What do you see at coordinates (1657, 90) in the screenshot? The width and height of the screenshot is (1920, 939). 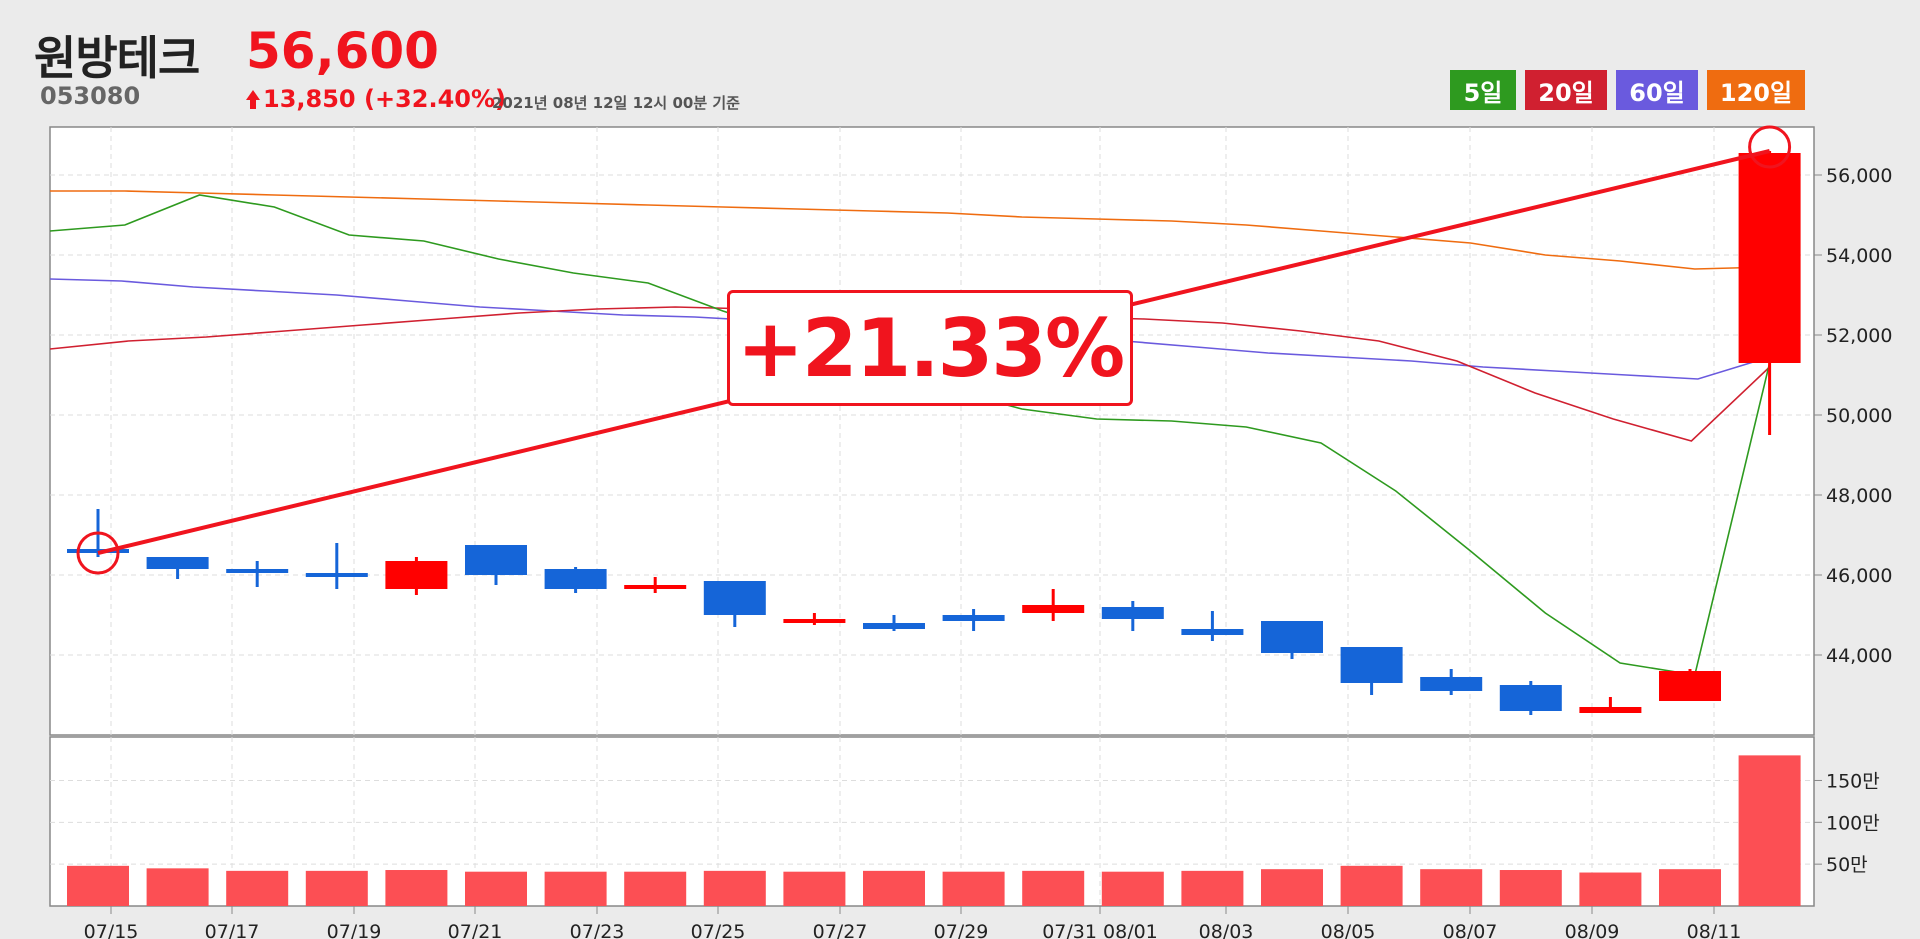 I see `ma60-button: 60일` at bounding box center [1657, 90].